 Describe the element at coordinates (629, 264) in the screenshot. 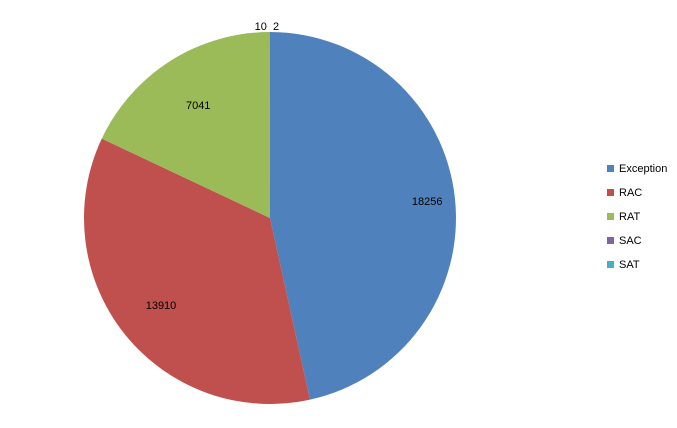

I see `legend-label-sat: SAT` at that location.